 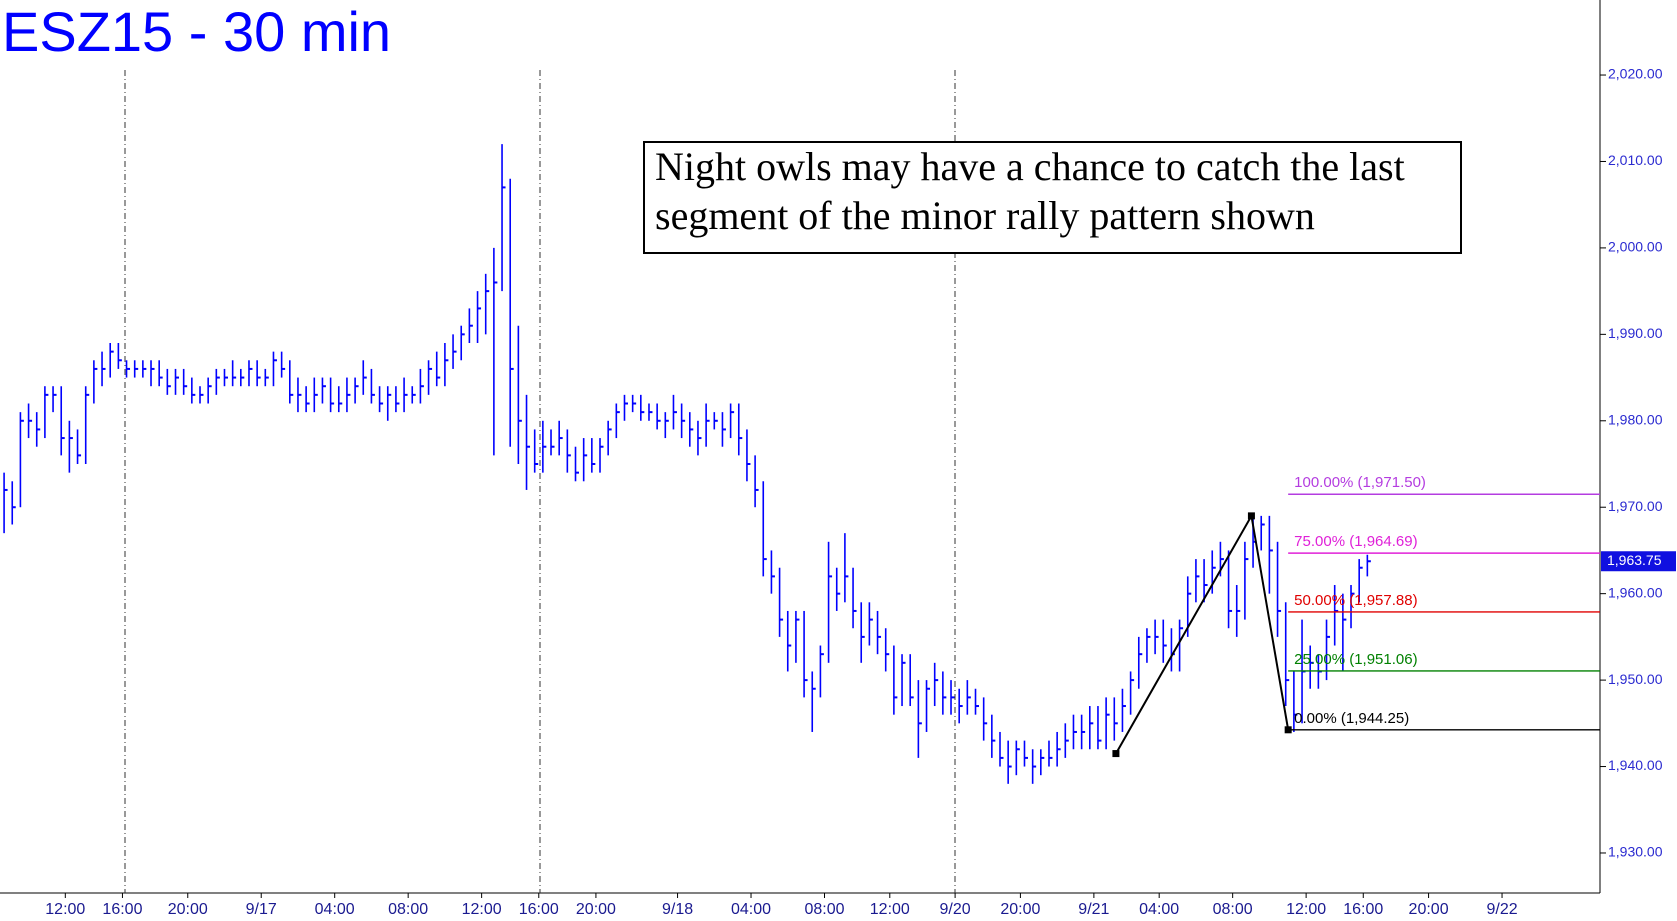 I want to click on y-tick-label: 1,990.00, so click(x=1635, y=333).